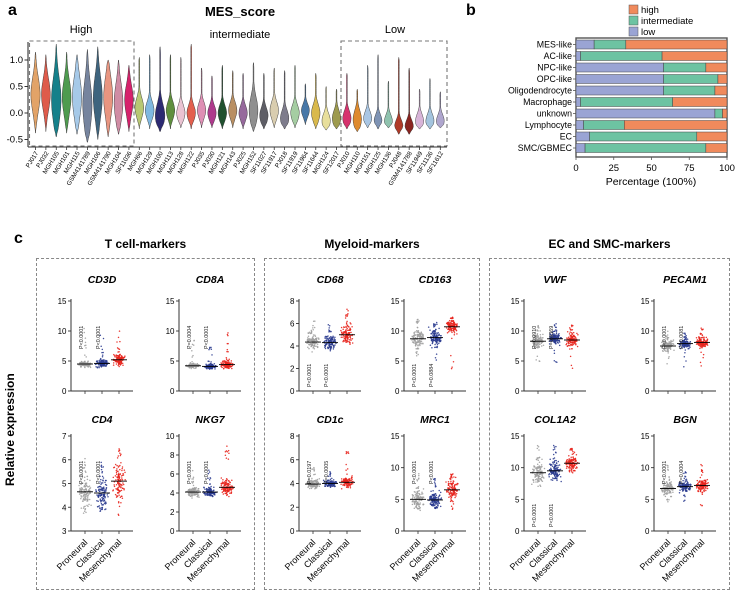  Describe the element at coordinates (685, 420) in the screenshot. I see `gene-title: BGN` at that location.